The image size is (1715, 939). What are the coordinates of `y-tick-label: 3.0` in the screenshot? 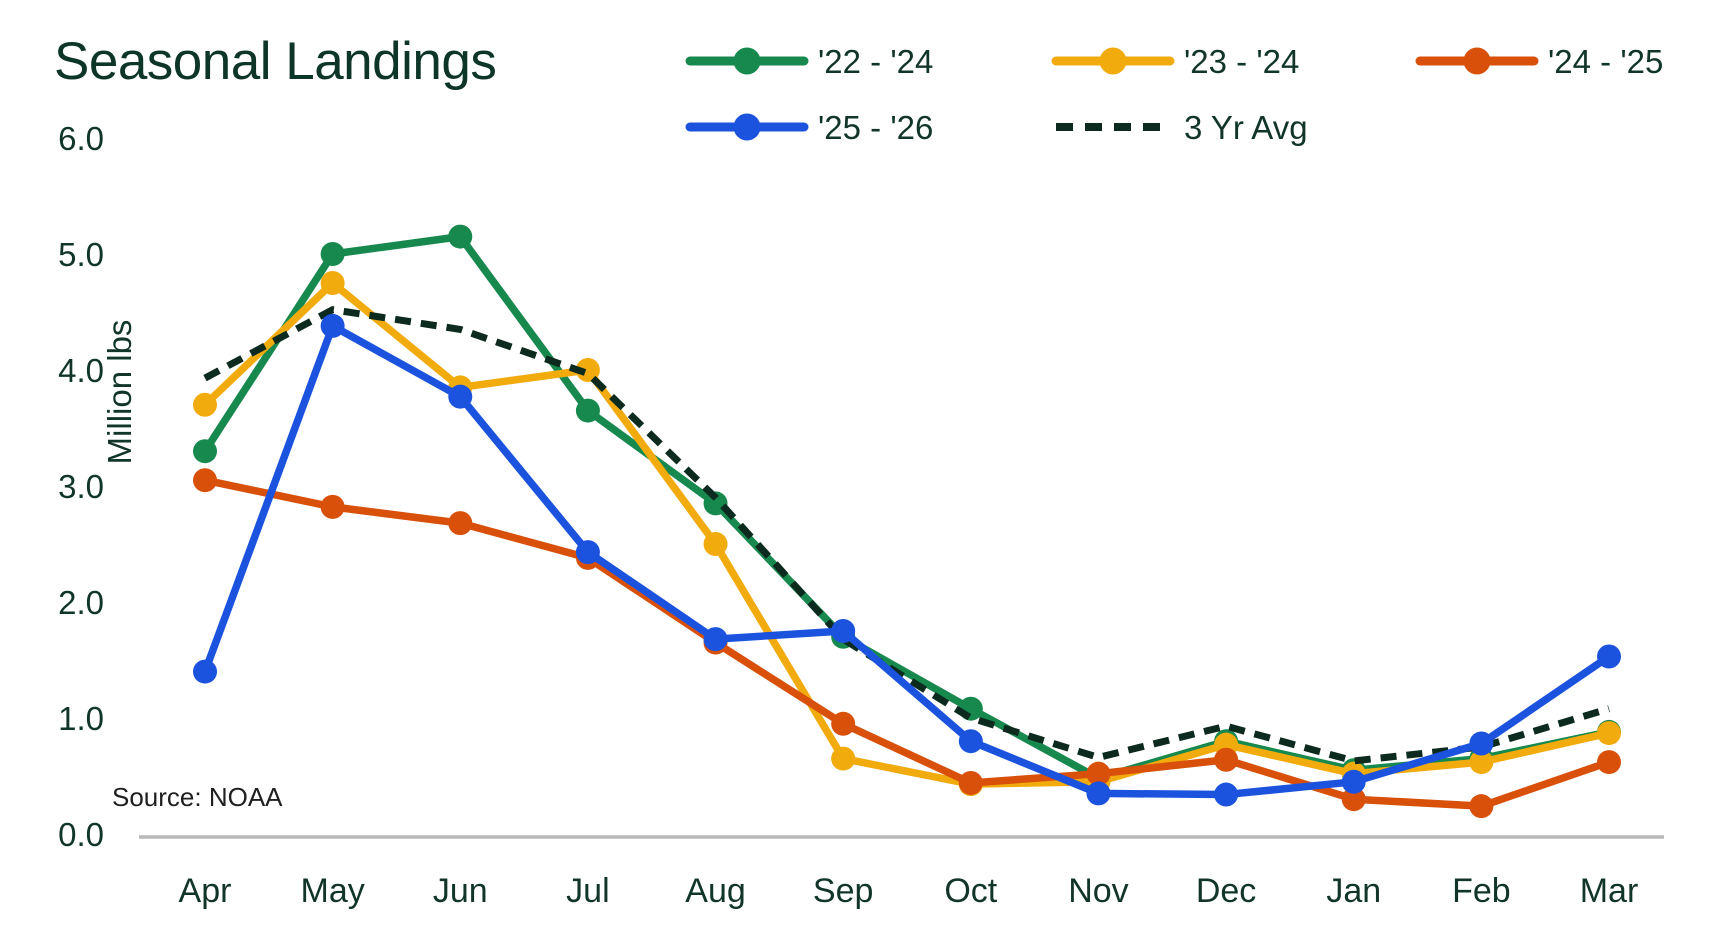 It's located at (81, 486).